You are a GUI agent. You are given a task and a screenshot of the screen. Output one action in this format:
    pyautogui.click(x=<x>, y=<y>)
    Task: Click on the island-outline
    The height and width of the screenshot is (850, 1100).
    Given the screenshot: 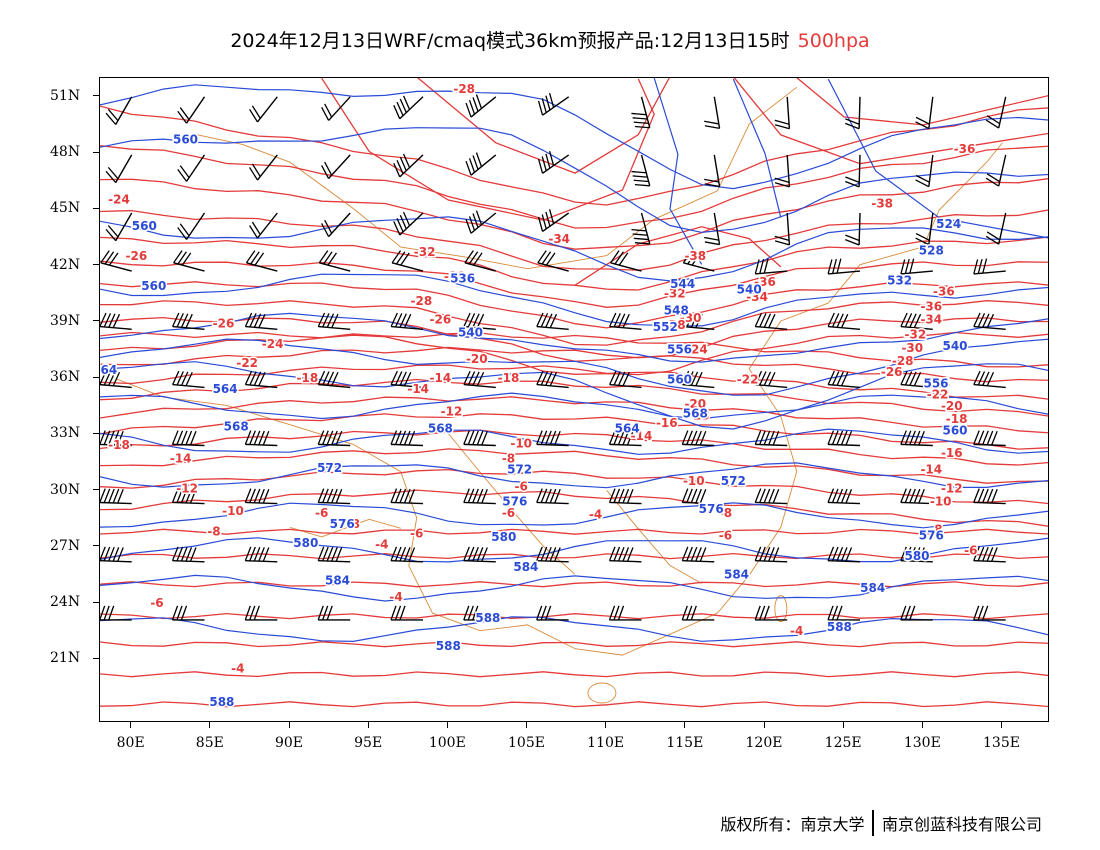 What is the action you would take?
    pyautogui.click(x=602, y=693)
    